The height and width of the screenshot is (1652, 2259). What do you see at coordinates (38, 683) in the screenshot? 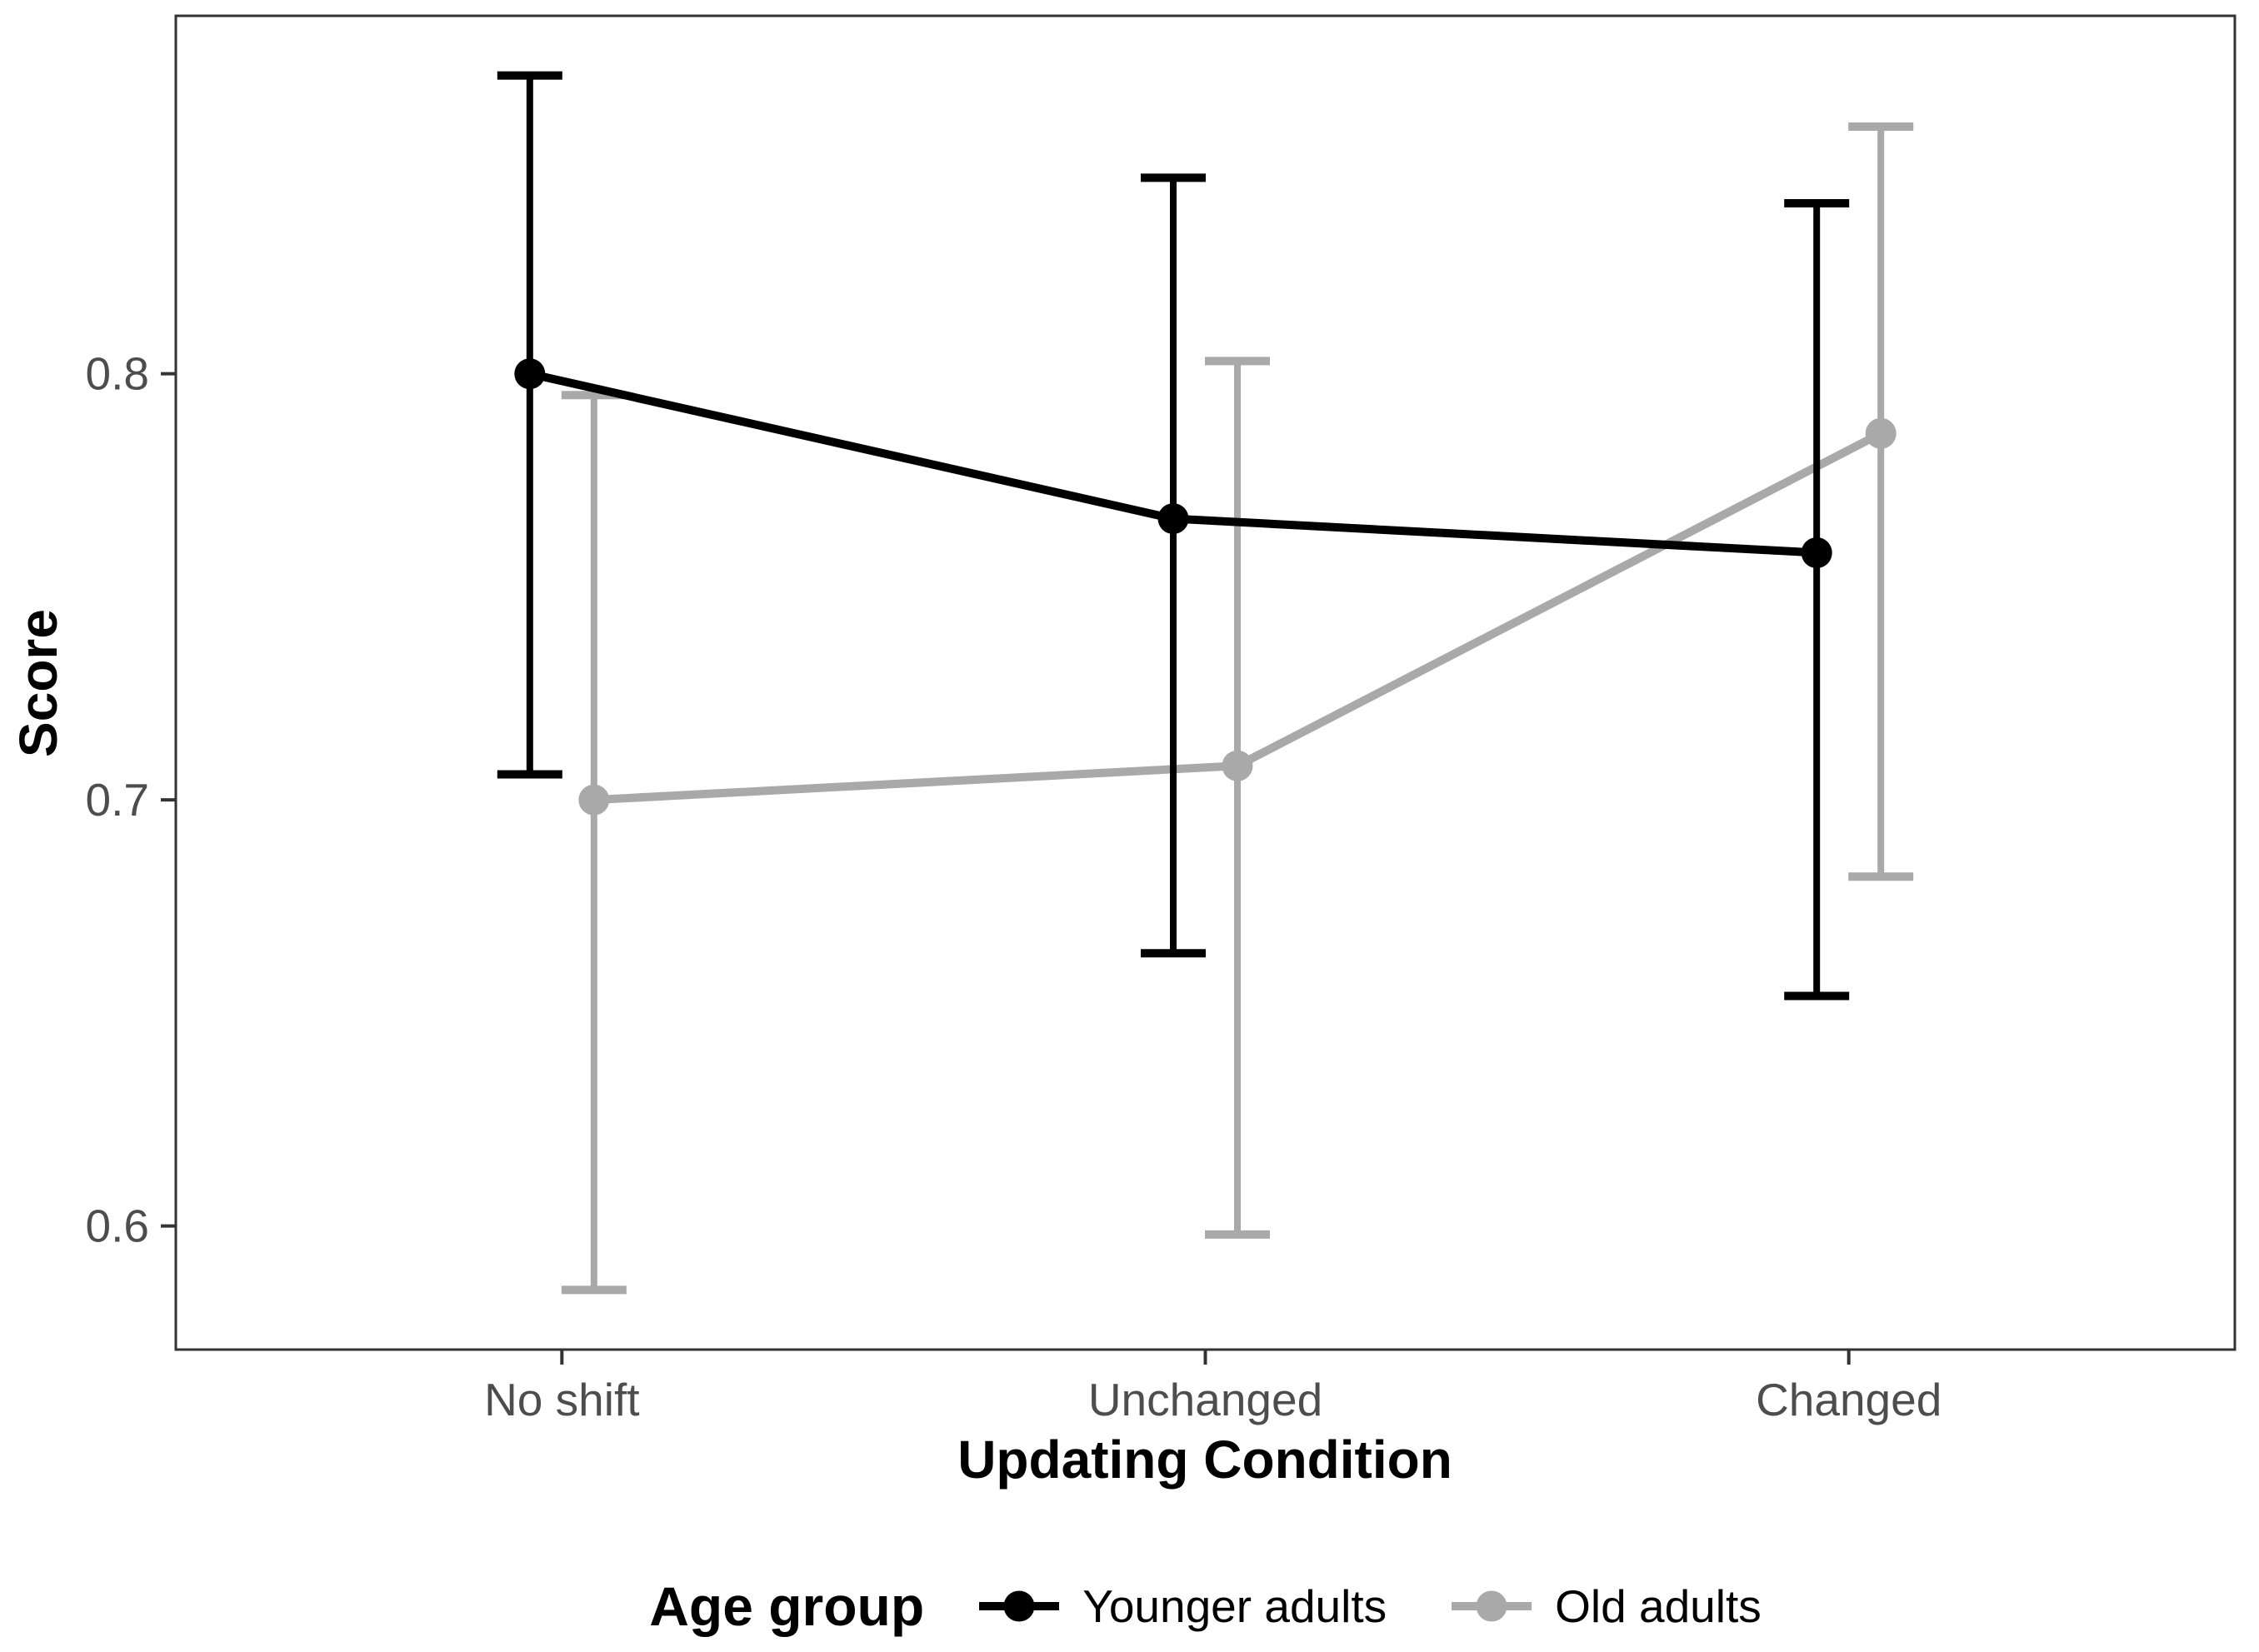
I see `y-axis-title: Score` at bounding box center [38, 683].